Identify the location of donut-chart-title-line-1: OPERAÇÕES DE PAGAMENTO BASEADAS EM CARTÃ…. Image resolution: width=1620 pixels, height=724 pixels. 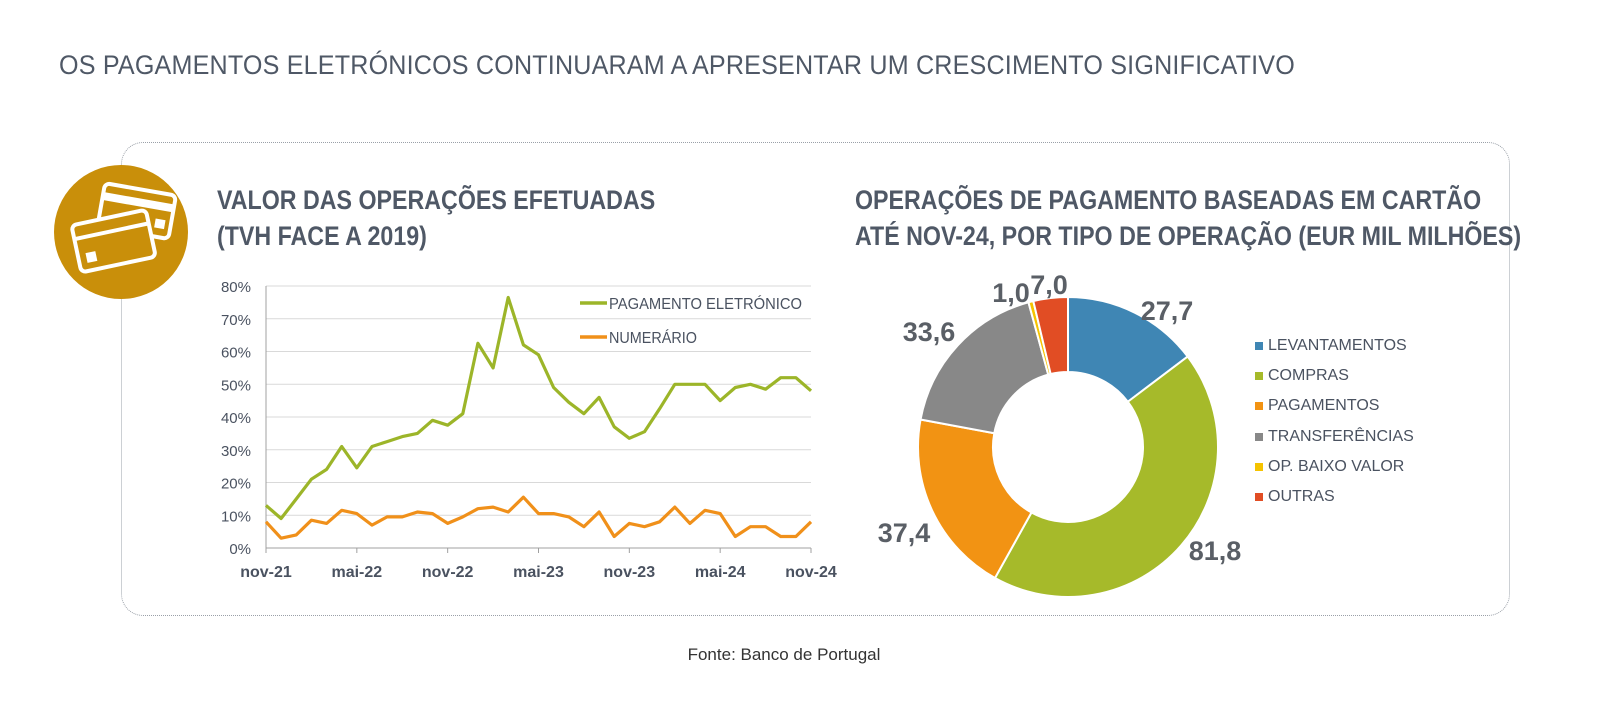
(1168, 200).